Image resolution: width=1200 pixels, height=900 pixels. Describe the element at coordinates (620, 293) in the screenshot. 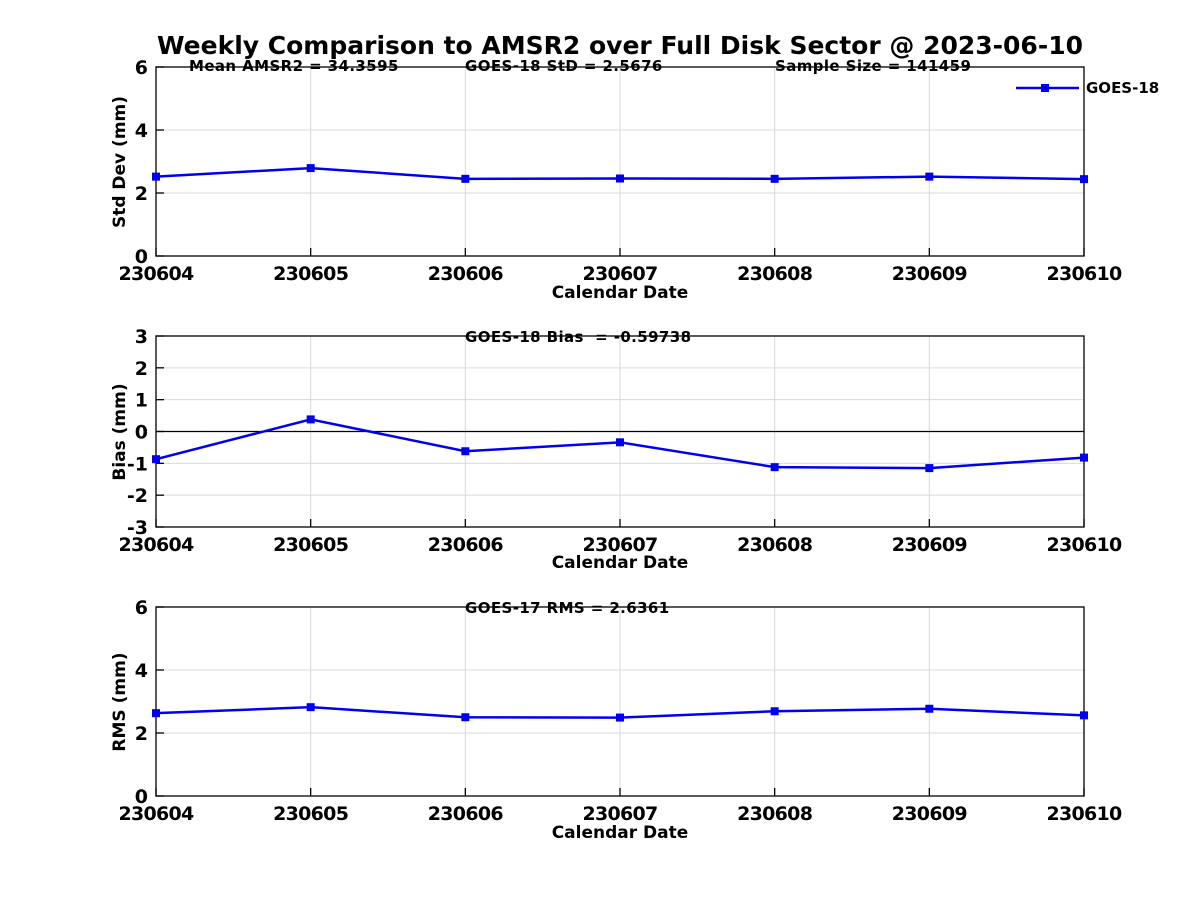

I see `stddev-x-axis-label: Calendar Date` at that location.